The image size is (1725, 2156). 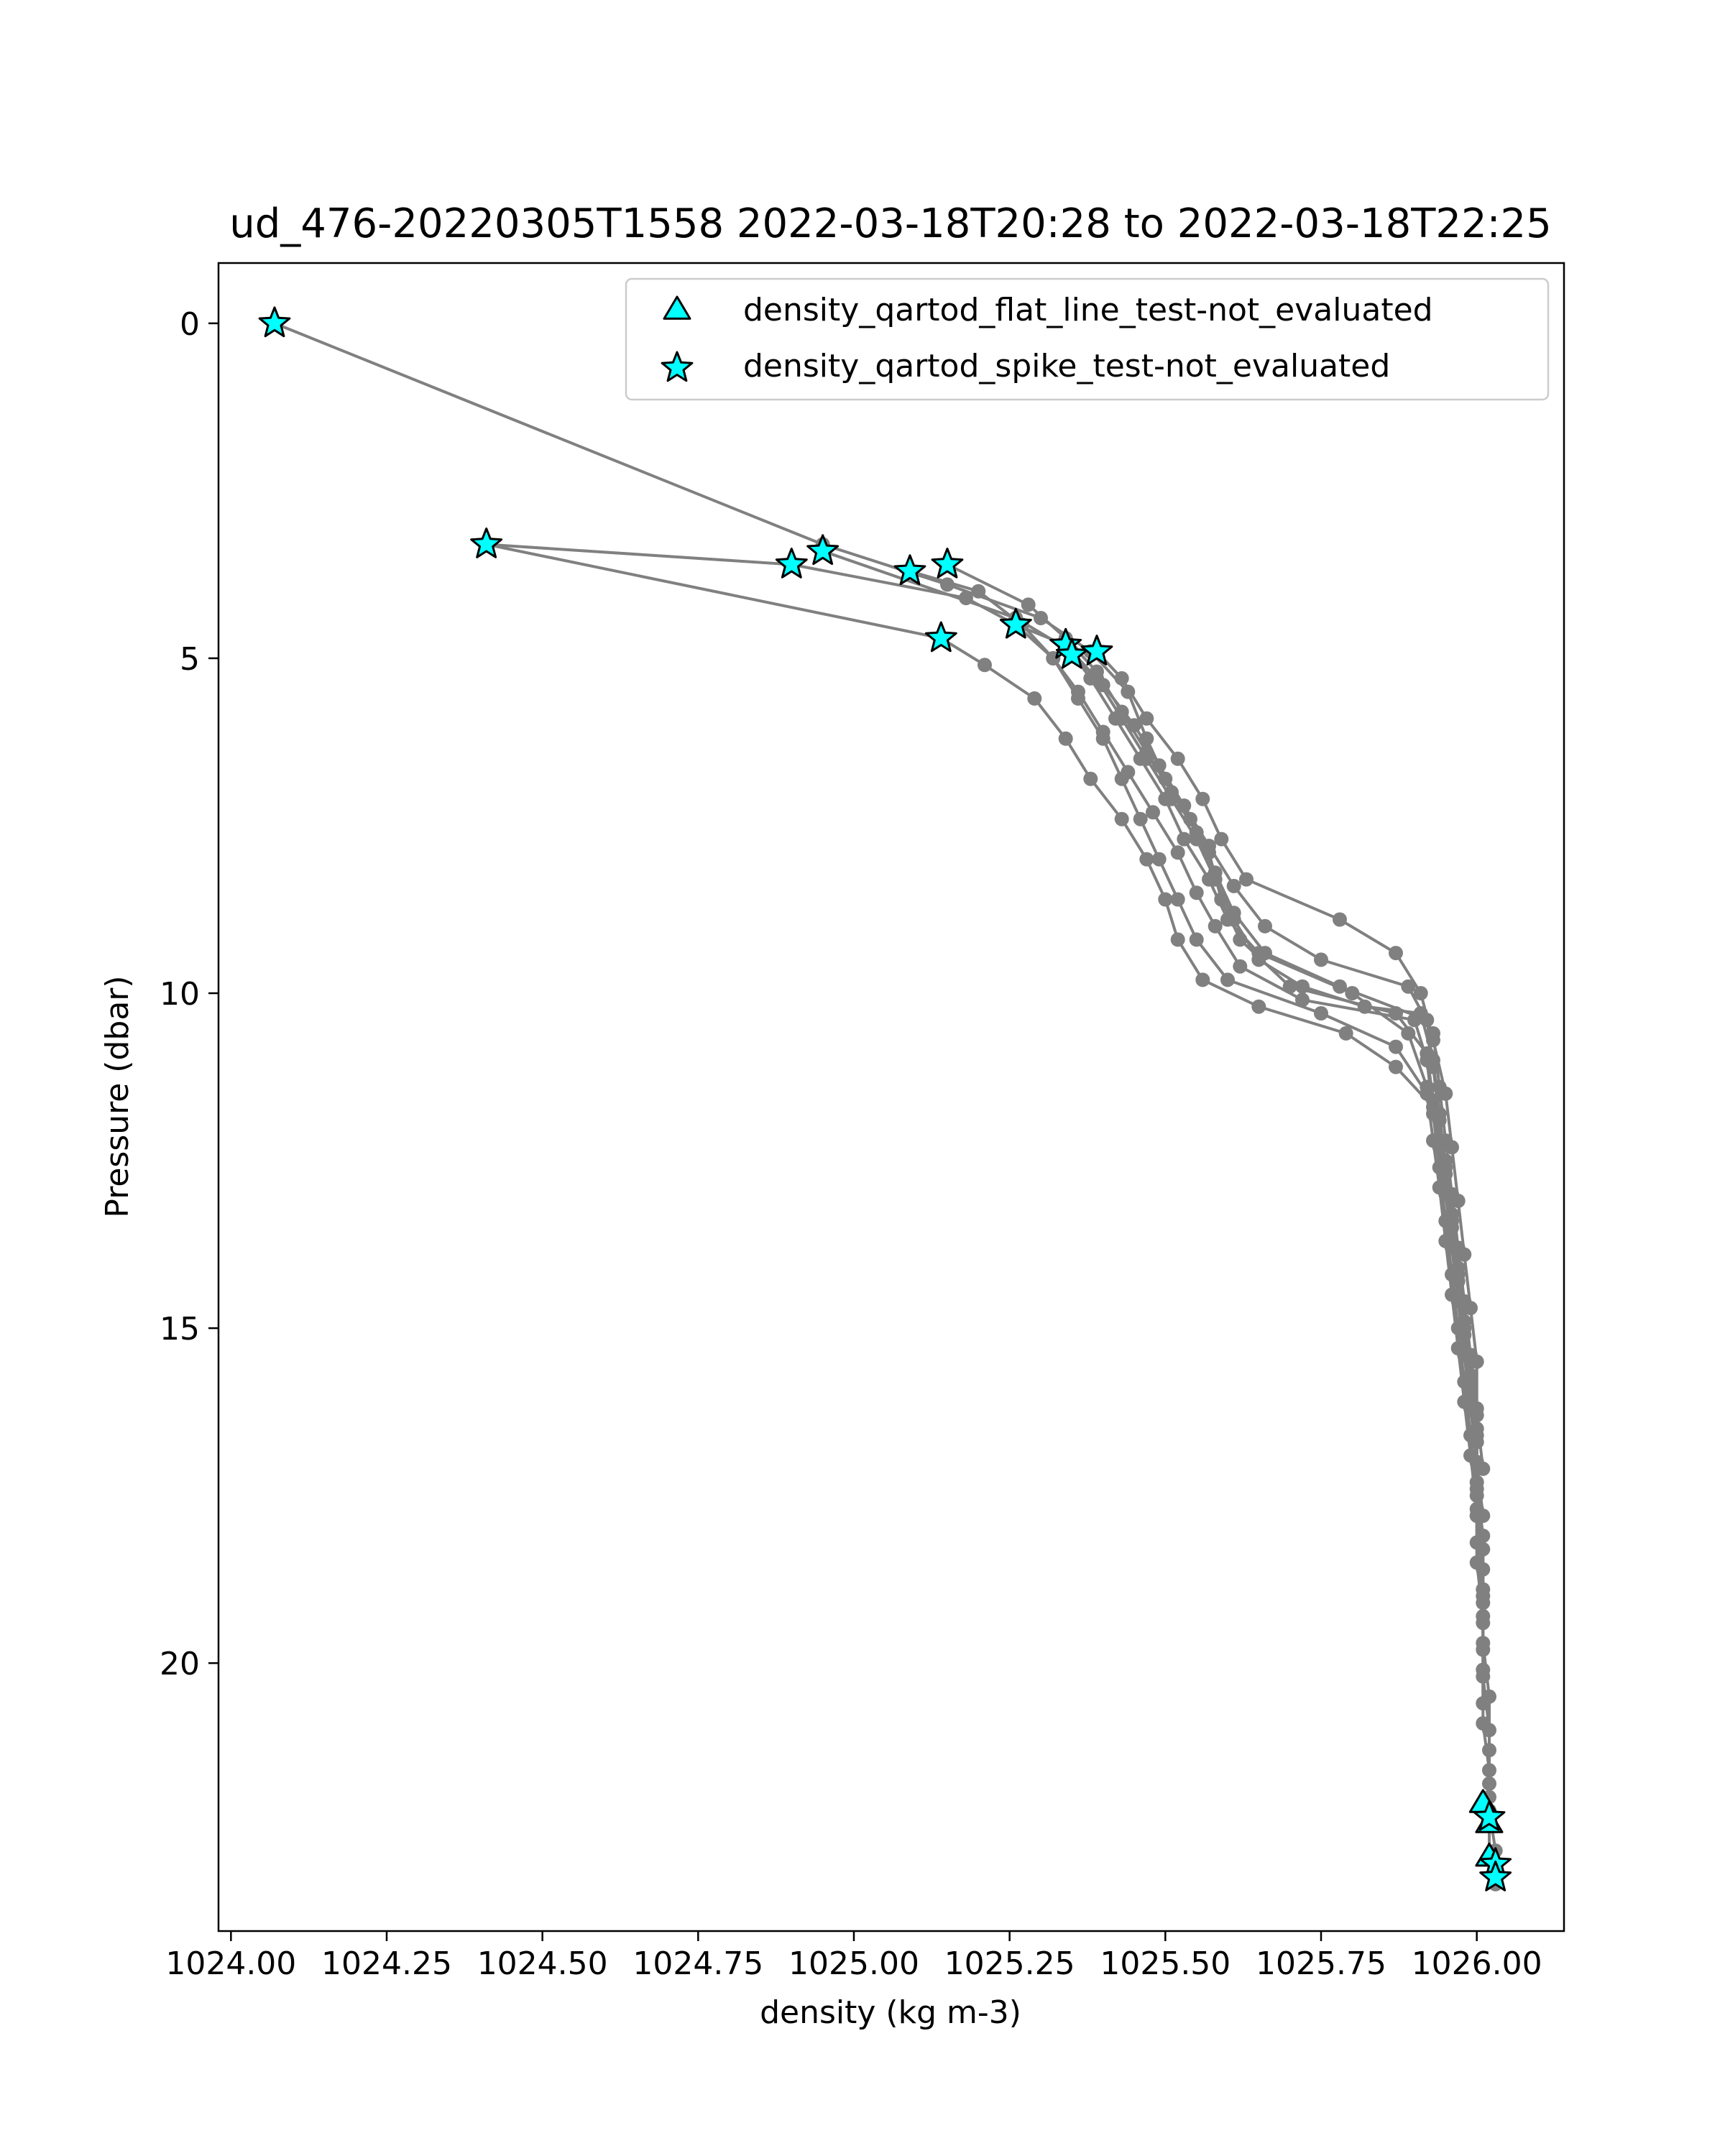 I want to click on y-tick-label: 10, so click(x=180, y=994).